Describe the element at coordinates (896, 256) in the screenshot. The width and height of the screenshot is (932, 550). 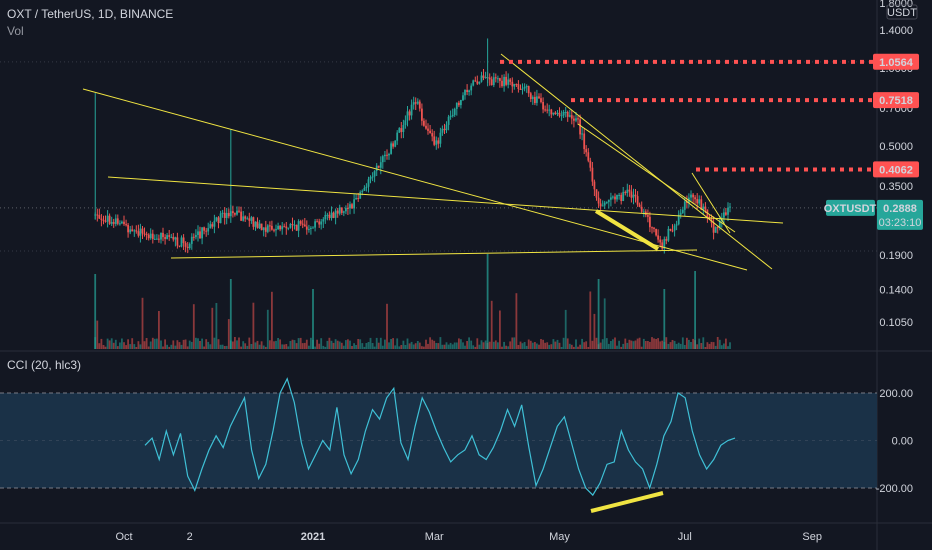
I see `price-axis-tick-label: 0.1900` at that location.